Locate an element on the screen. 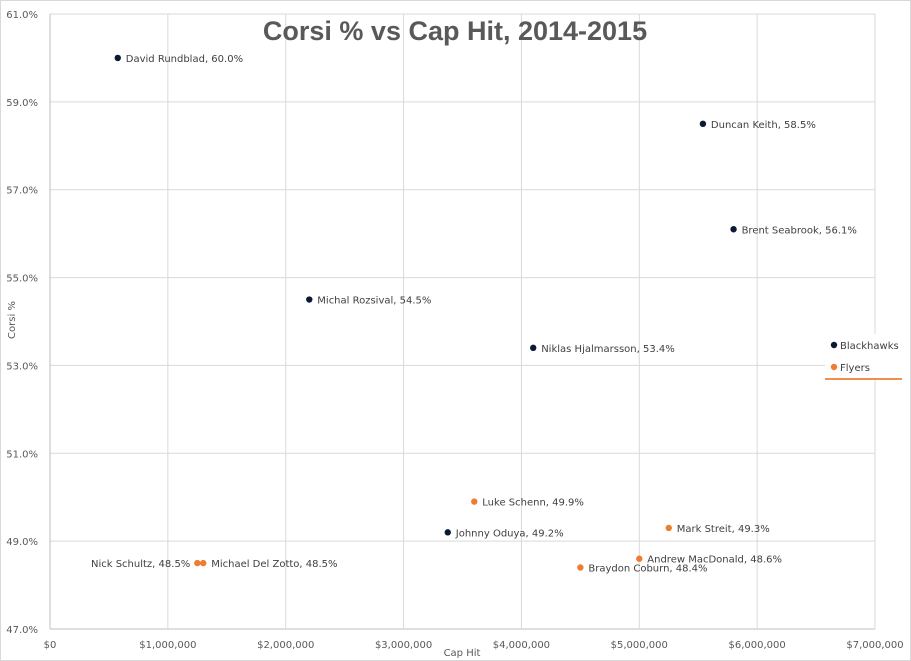 The height and width of the screenshot is (661, 911). legend-box is located at coordinates (863, 356).